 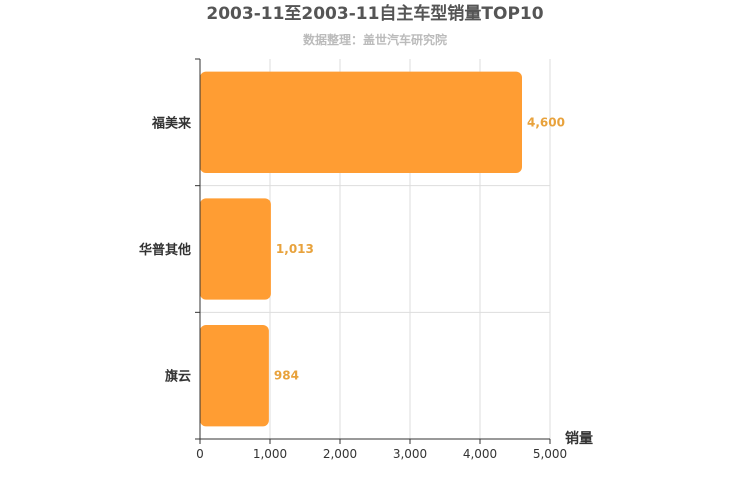 What do you see at coordinates (200, 454) in the screenshot?
I see `x-tick-label: 0` at bounding box center [200, 454].